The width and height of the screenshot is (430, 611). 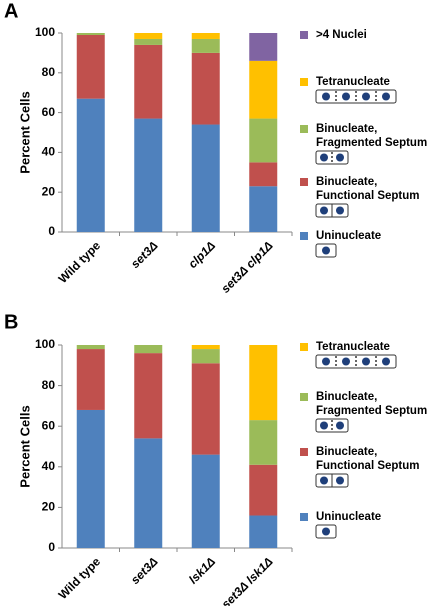 I want to click on x-tick-label: set3Δ clp1Δ, so click(x=246, y=266).